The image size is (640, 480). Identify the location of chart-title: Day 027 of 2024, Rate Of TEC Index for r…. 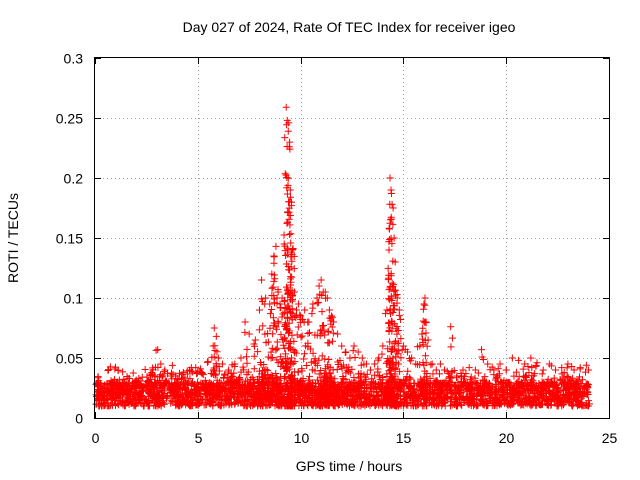
(349, 27).